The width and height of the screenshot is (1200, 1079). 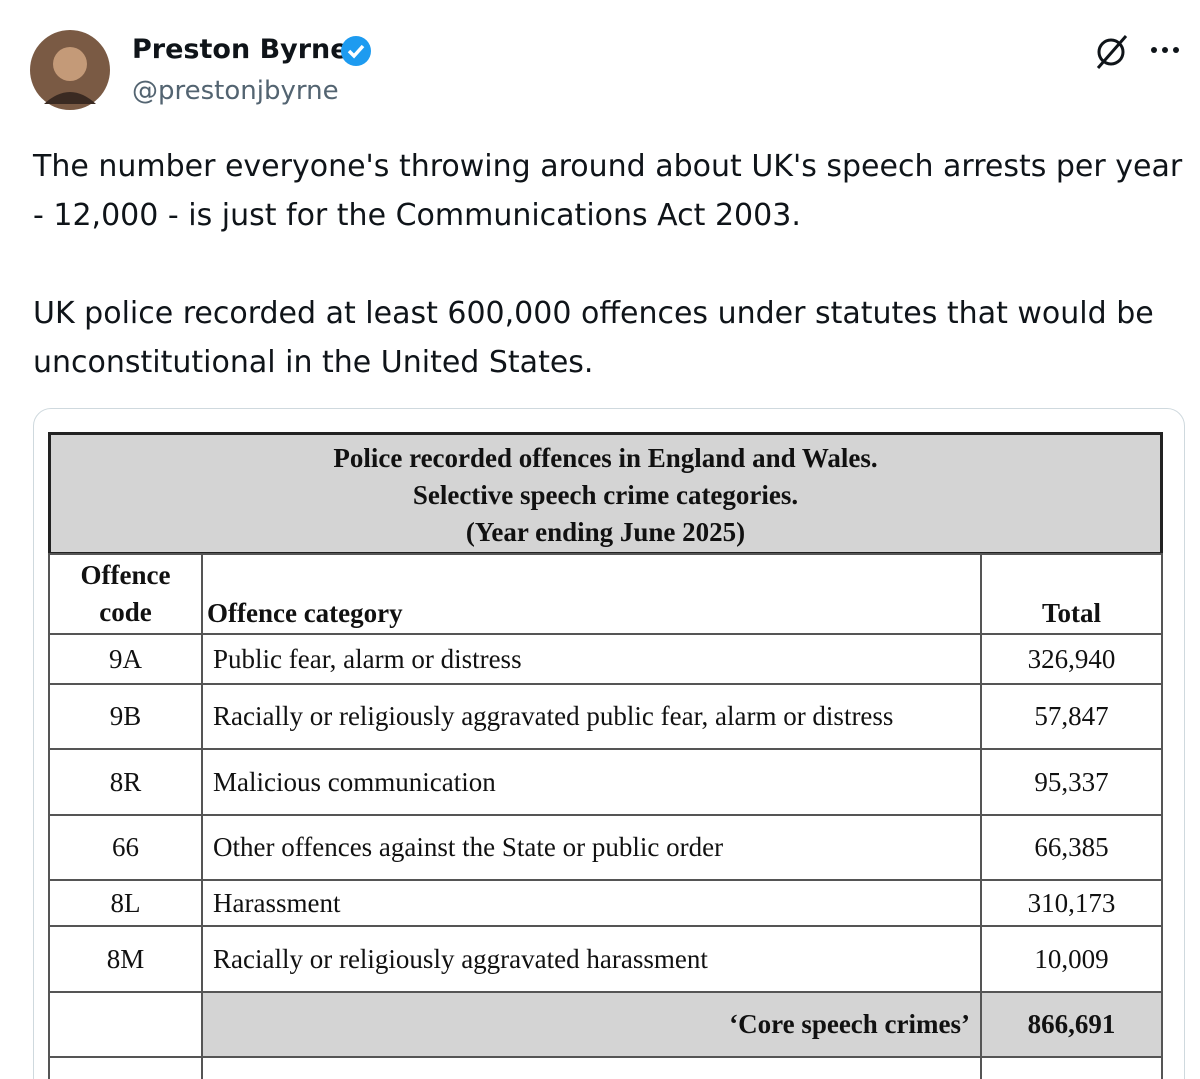 I want to click on table-cell-text: Harassment, so click(x=277, y=902).